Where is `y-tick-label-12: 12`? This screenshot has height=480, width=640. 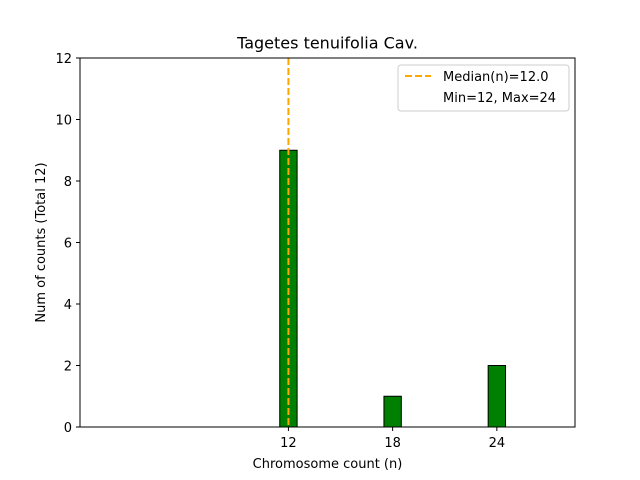 y-tick-label-12: 12 is located at coordinates (63, 59).